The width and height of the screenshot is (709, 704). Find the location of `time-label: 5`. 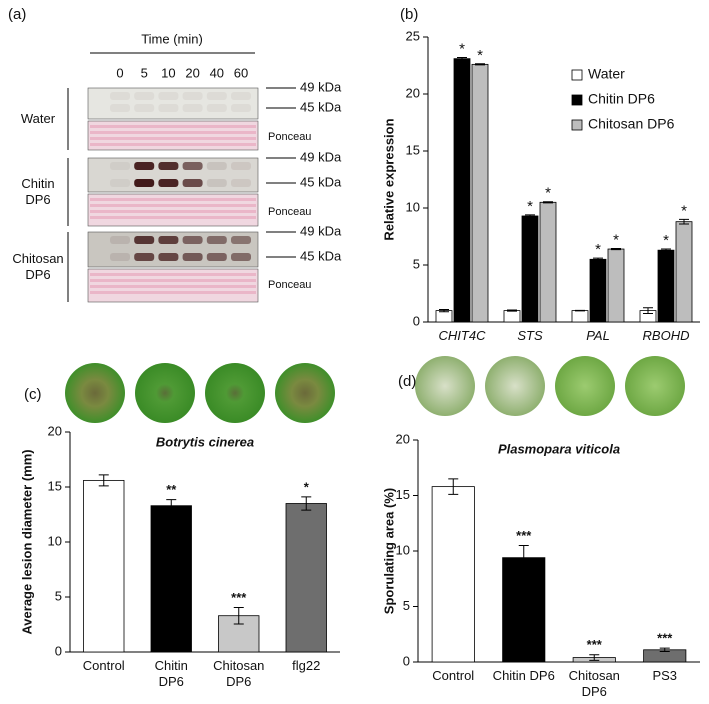

time-label: 5 is located at coordinates (144, 72).